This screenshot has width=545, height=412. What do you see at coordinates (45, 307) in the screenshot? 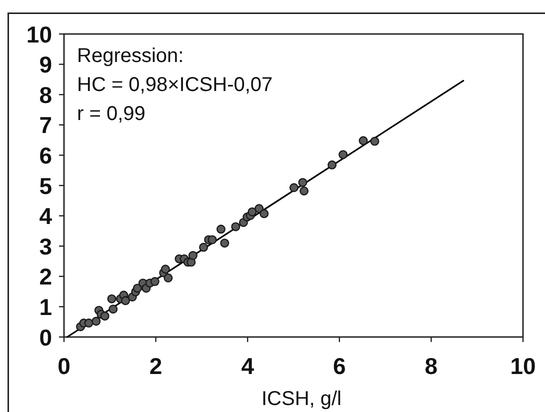
I see `y-tick-label: 1` at bounding box center [45, 307].